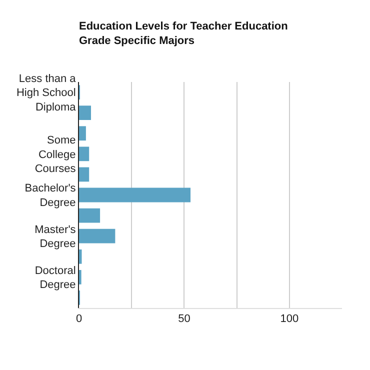 The height and width of the screenshot is (370, 370). I want to click on chart-title: Education Levels for Teacher Education Grade Specific Majors, so click(183, 33).